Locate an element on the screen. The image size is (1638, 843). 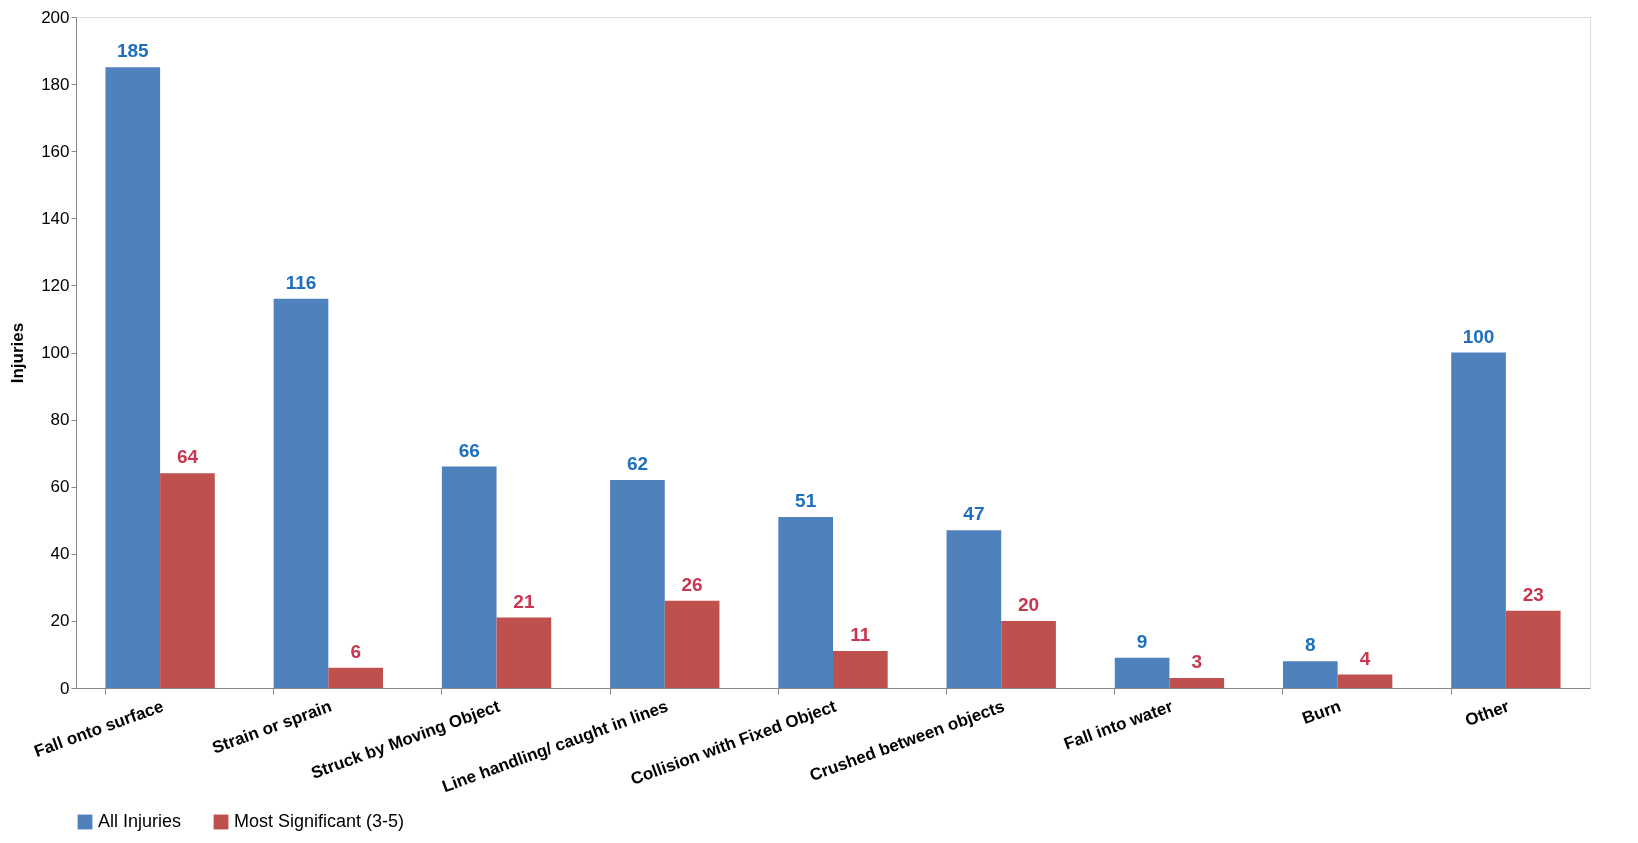
x-tick-label: Fall into water is located at coordinates (1118, 725).